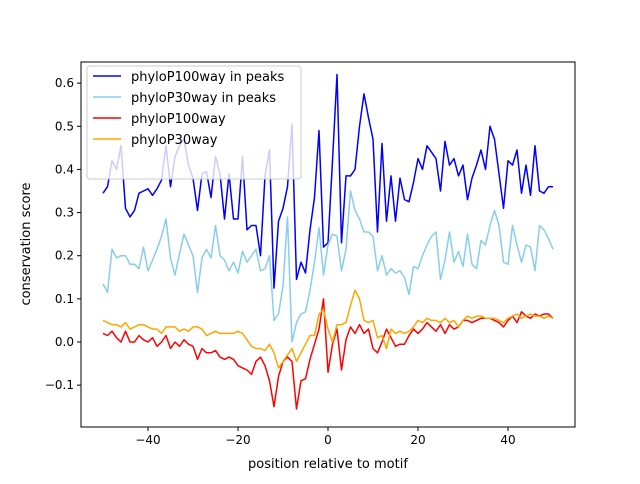 The height and width of the screenshot is (484, 640). What do you see at coordinates (64, 213) in the screenshot?
I see `y-tick-label: 0.3` at bounding box center [64, 213].